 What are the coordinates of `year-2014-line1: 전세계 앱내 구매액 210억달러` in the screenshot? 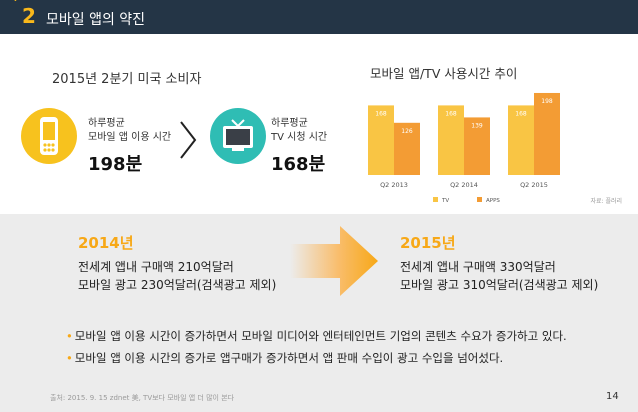 It's located at (156, 267).